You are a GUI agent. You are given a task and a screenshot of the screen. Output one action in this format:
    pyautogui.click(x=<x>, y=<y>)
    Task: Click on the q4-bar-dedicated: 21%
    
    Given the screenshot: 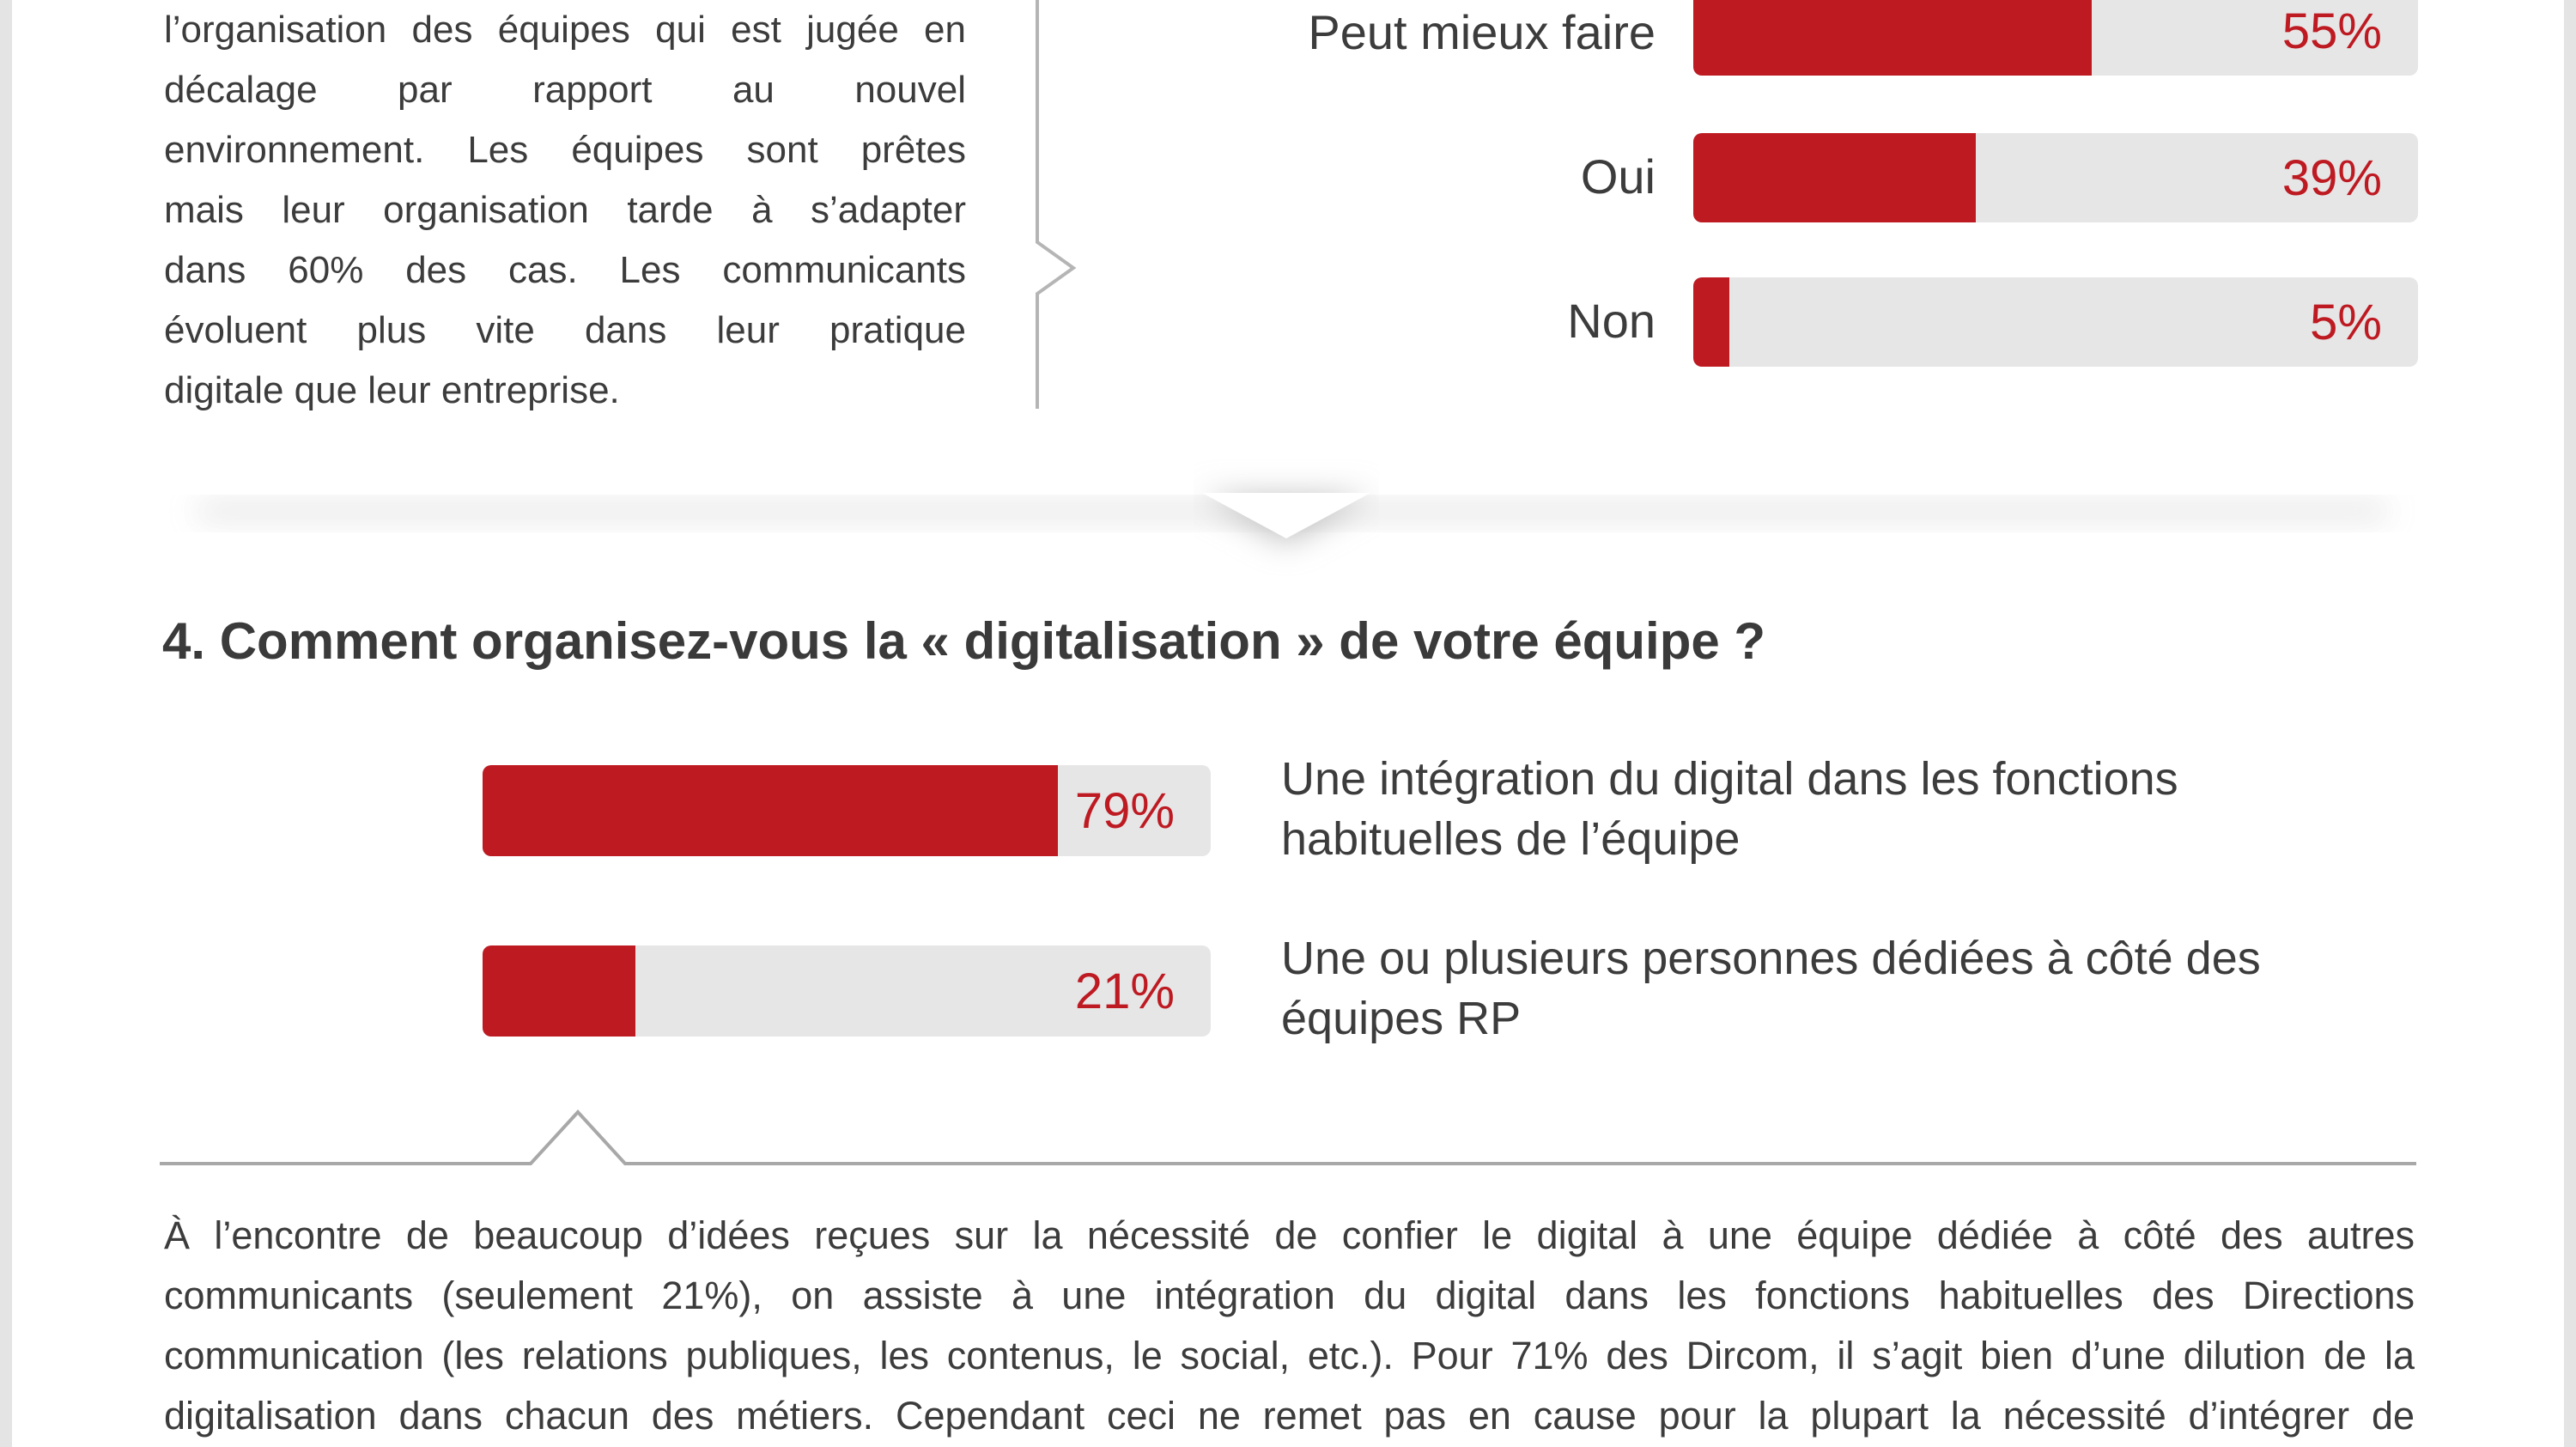 What is the action you would take?
    pyautogui.click(x=847, y=991)
    